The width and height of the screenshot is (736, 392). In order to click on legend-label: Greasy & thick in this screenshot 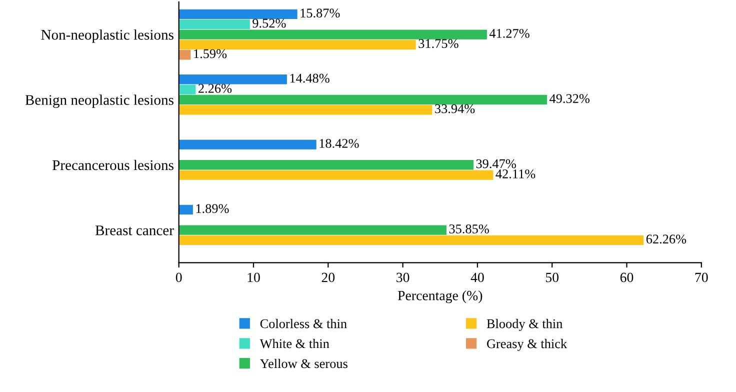, I will do `click(527, 344)`.